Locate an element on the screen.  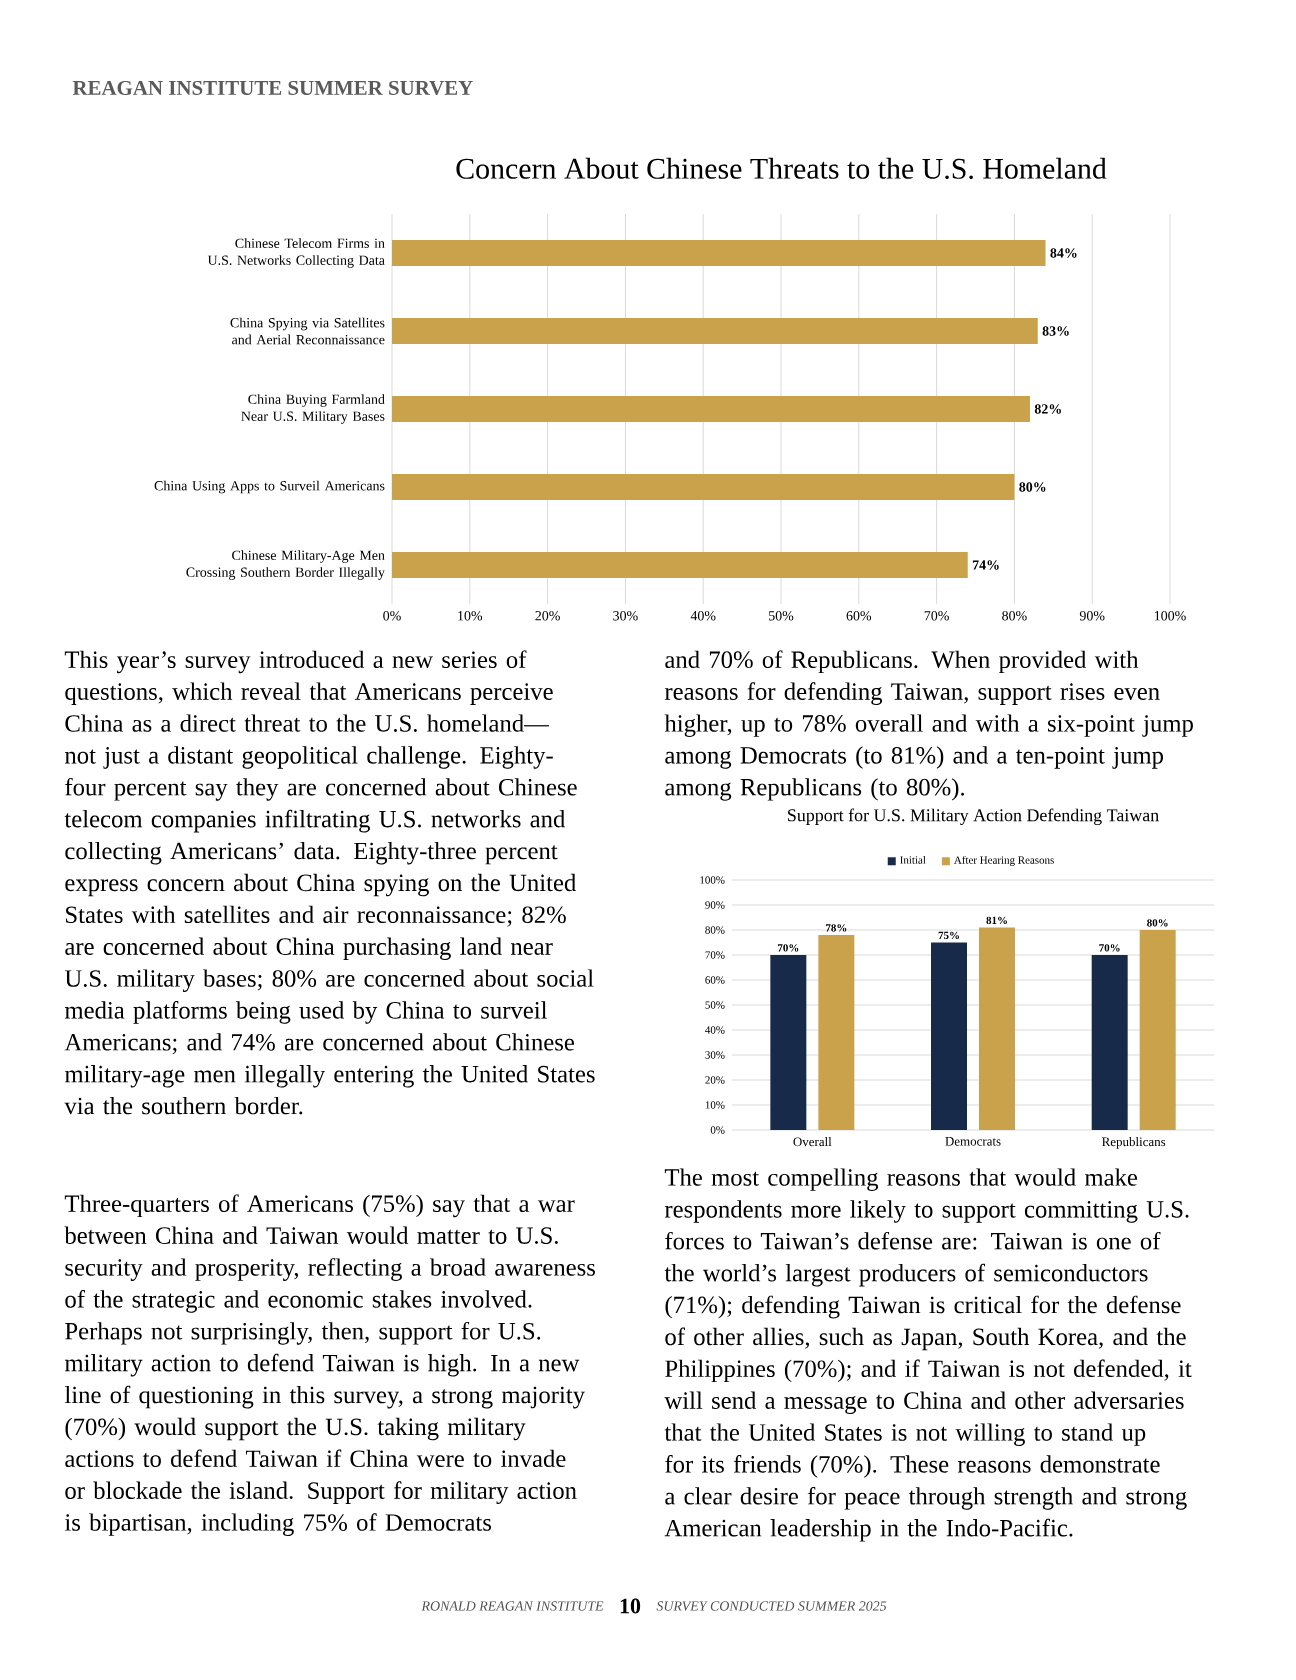
chart-title: Support for U.S. Military Action Defending Taiwan is located at coordinates (973, 816).